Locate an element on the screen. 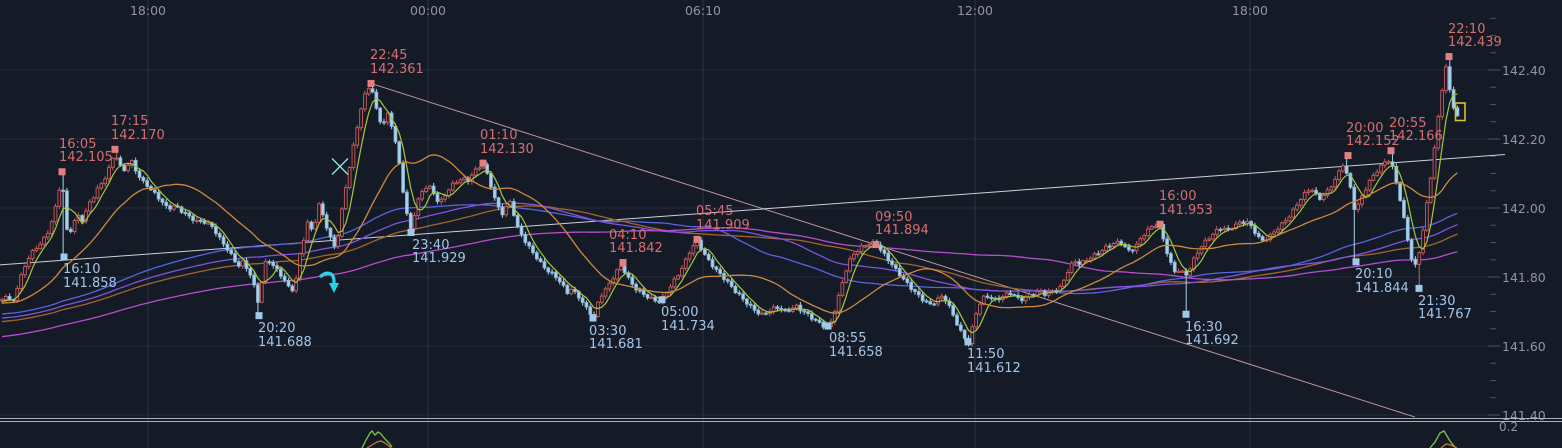 The width and height of the screenshot is (1562, 448). current-candle-box is located at coordinates (1460, 112).